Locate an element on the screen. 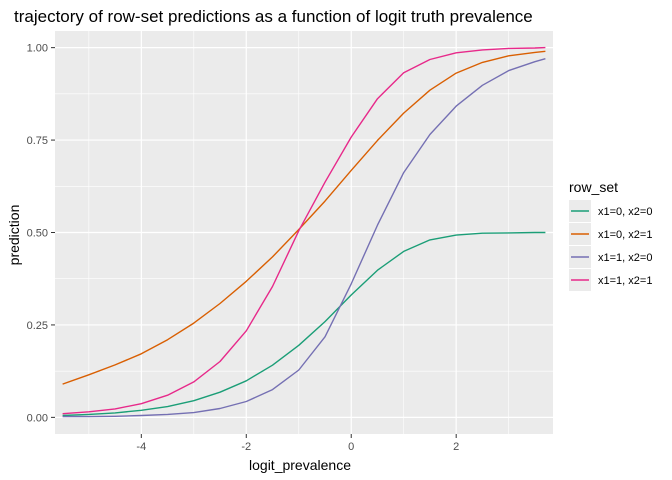 Image resolution: width=672 pixels, height=480 pixels. x-tick-label: 2 is located at coordinates (456, 447).